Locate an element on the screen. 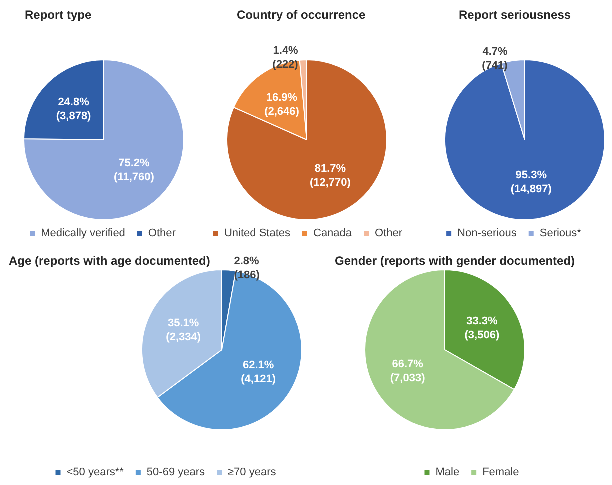 The image size is (612, 485). data-label: 62.1% (4,121) is located at coordinates (258, 373).